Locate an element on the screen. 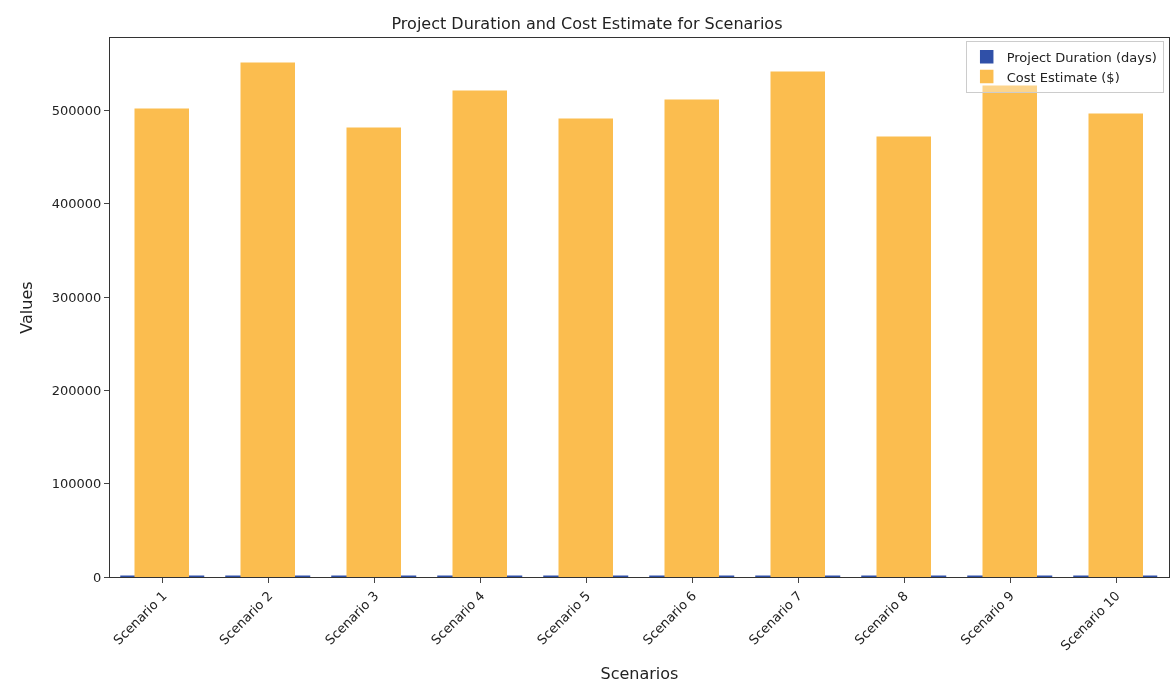  x-axis-title: Scenarios is located at coordinates (639, 674).